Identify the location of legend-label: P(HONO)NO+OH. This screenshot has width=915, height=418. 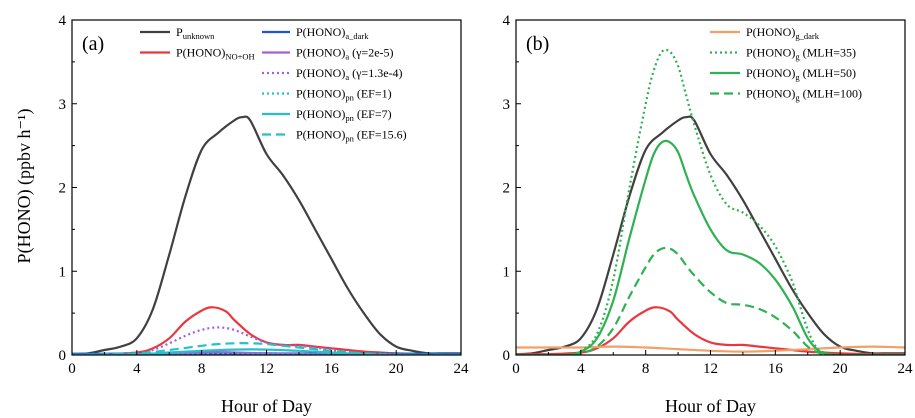
(215, 54).